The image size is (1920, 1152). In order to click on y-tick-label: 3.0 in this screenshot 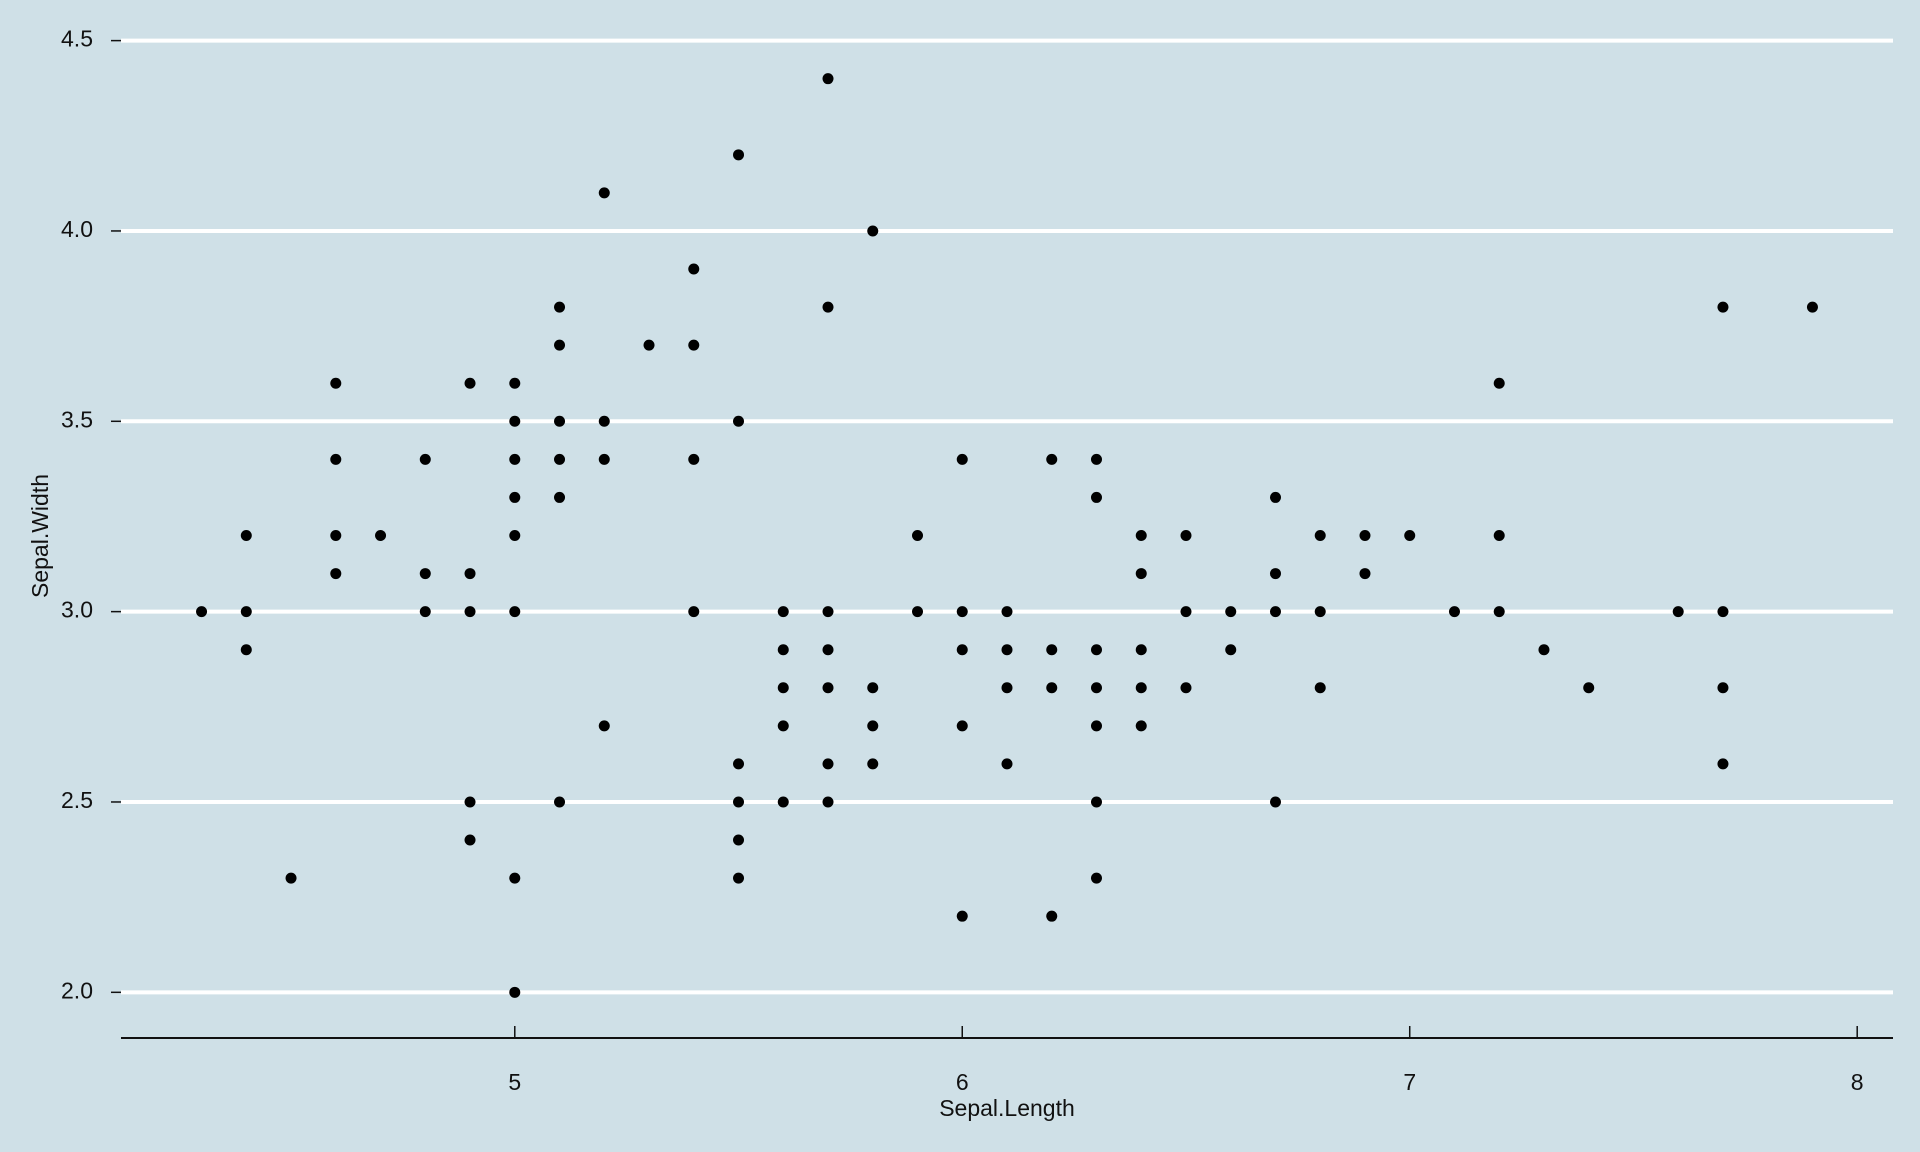, I will do `click(77, 610)`.